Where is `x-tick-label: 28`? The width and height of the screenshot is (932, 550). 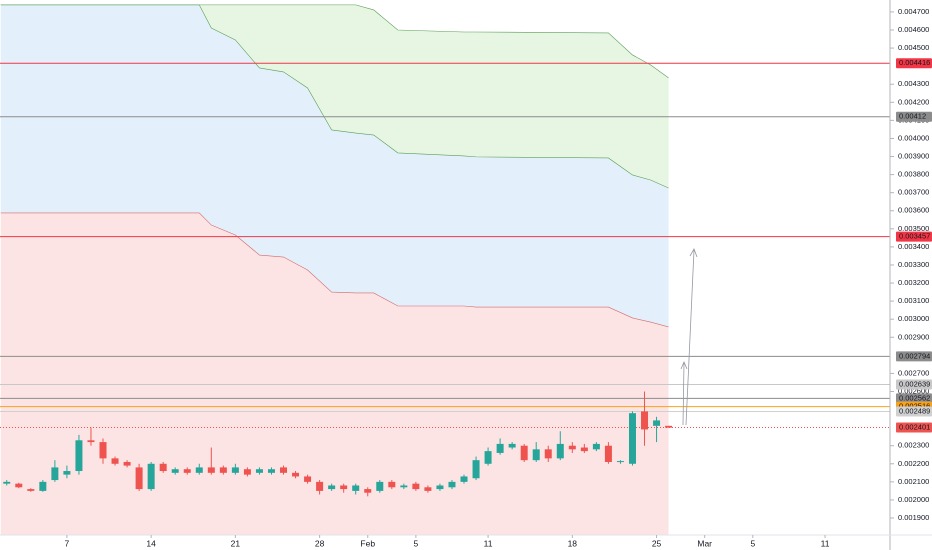
x-tick-label: 28 is located at coordinates (320, 543).